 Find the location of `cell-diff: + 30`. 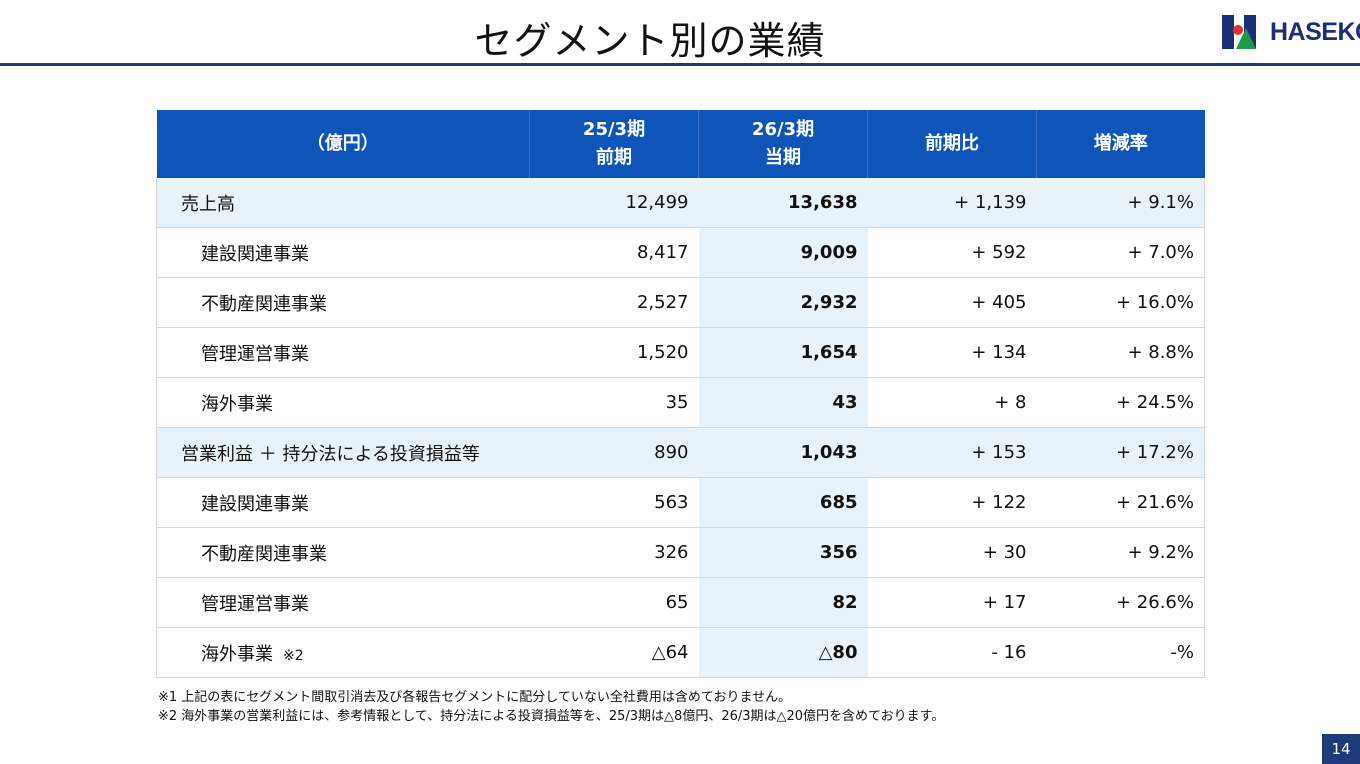

cell-diff: + 30 is located at coordinates (952, 552).